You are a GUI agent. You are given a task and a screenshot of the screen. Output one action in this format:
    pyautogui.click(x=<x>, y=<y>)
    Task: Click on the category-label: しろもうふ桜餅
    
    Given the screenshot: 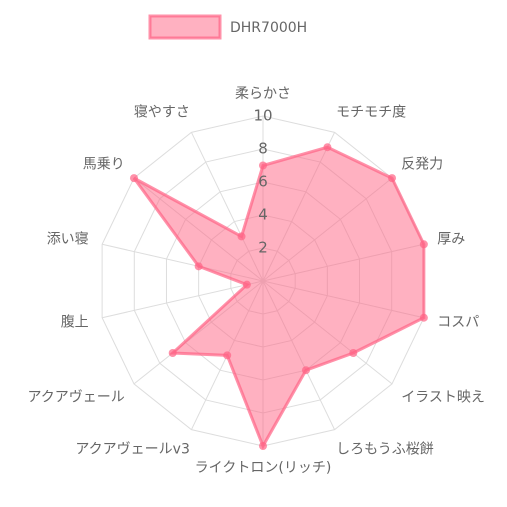 What is the action you would take?
    pyautogui.click(x=385, y=448)
    